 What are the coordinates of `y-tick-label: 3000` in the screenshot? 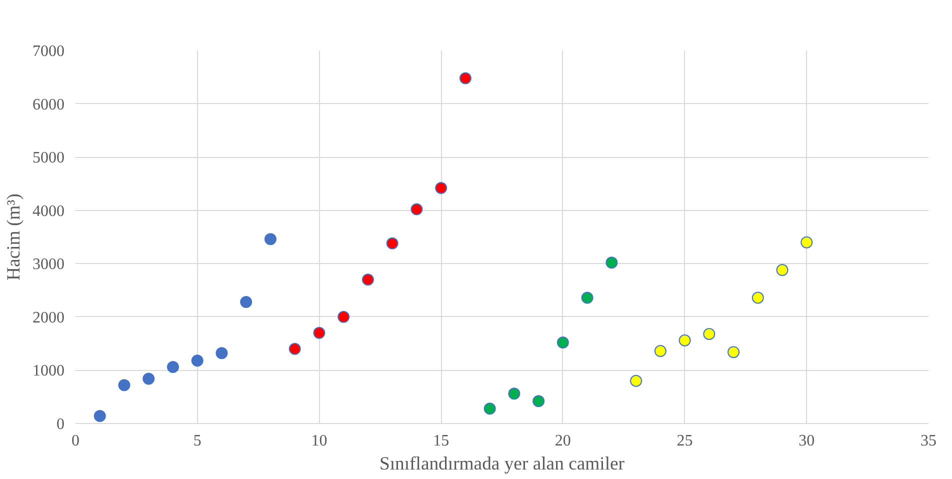 It's located at (48, 265).